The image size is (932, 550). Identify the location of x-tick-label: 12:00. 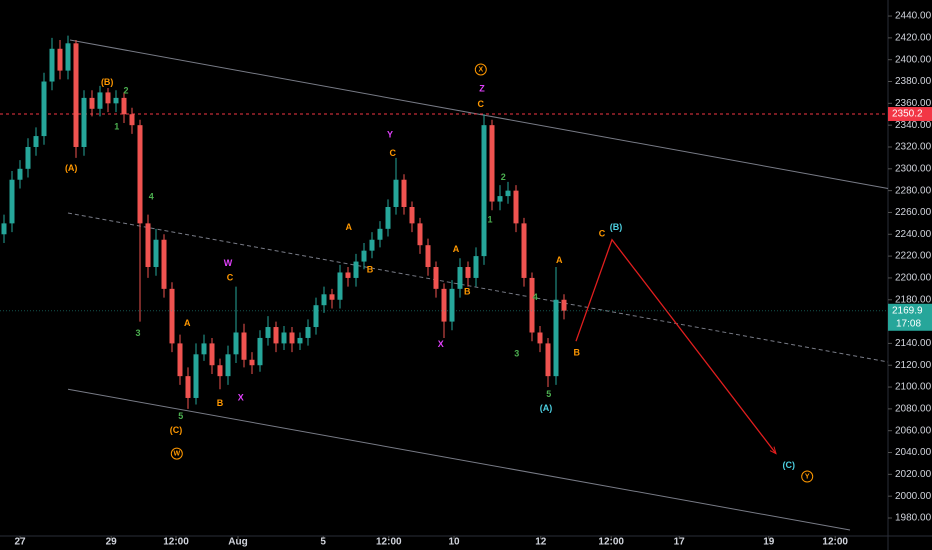
(835, 542).